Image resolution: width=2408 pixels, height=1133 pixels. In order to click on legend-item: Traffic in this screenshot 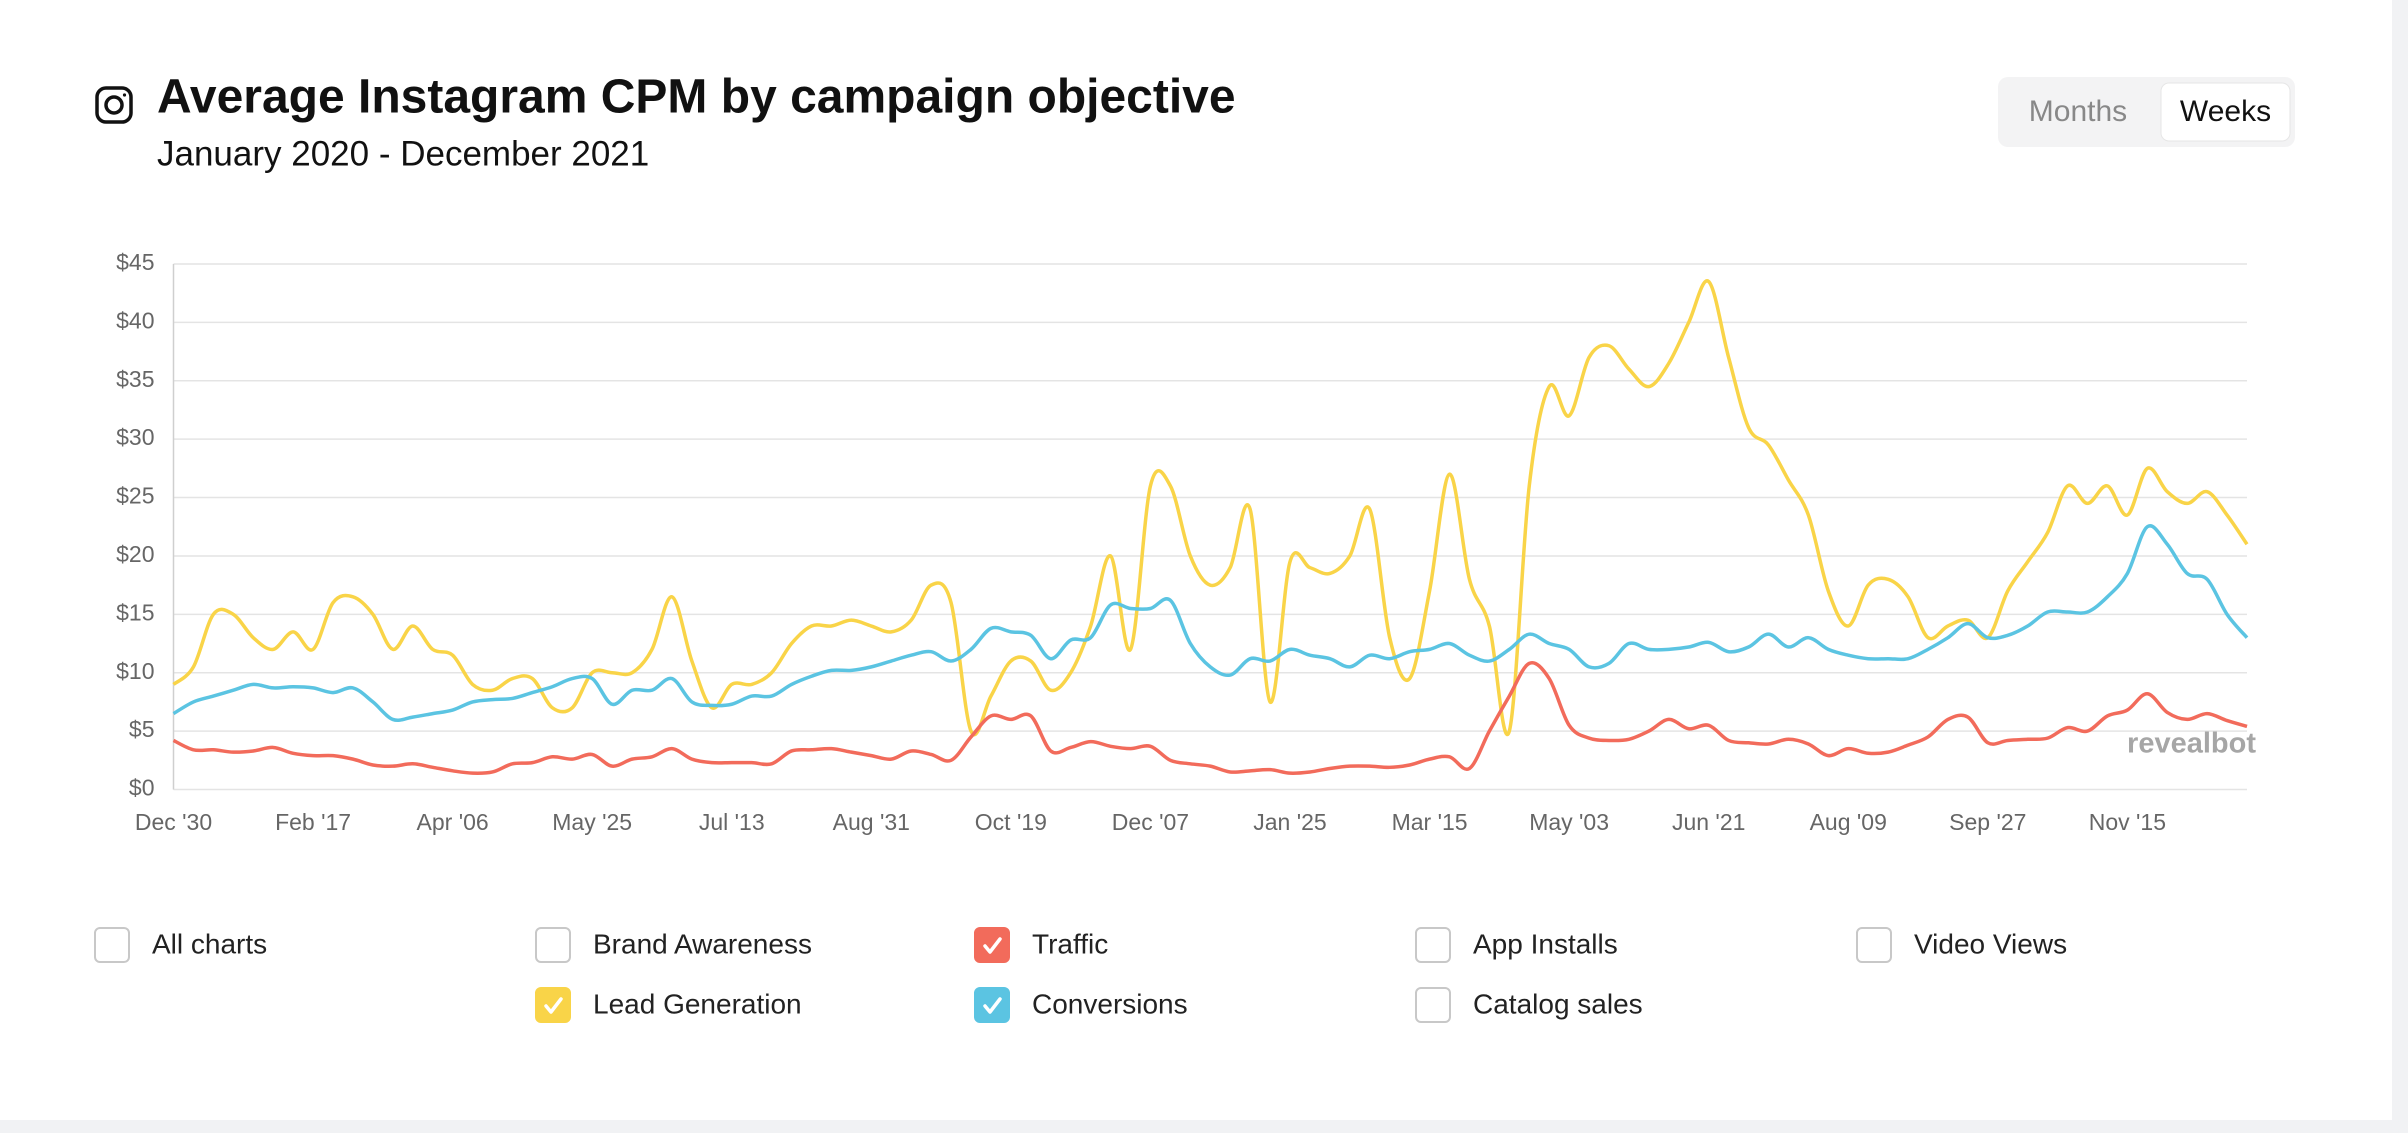, I will do `click(1041, 945)`.